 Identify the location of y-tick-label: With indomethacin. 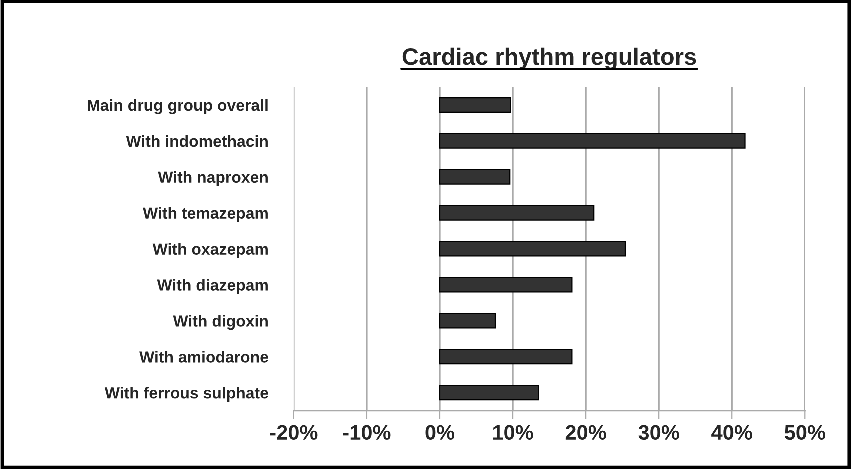
(197, 141).